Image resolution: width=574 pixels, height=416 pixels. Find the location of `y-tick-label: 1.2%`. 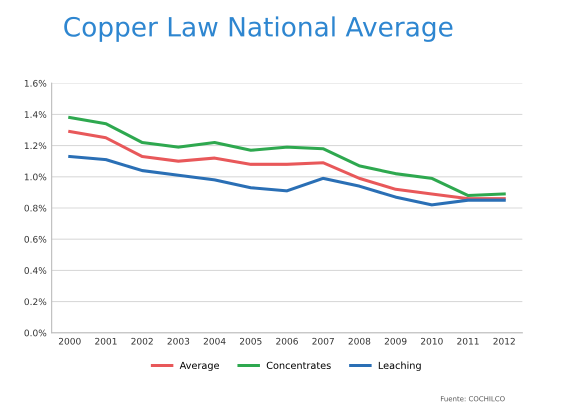

y-tick-label: 1.2% is located at coordinates (35, 146).